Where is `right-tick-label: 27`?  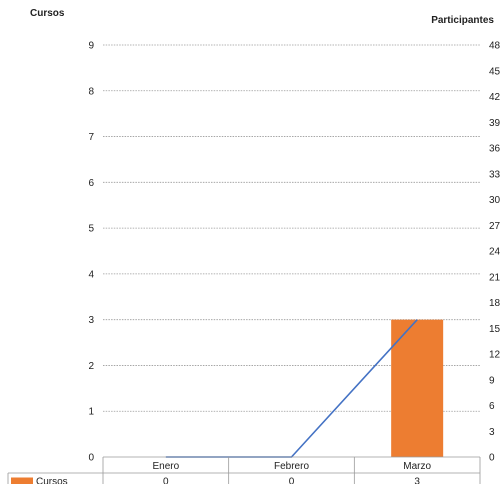
right-tick-label: 27 is located at coordinates (494, 226).